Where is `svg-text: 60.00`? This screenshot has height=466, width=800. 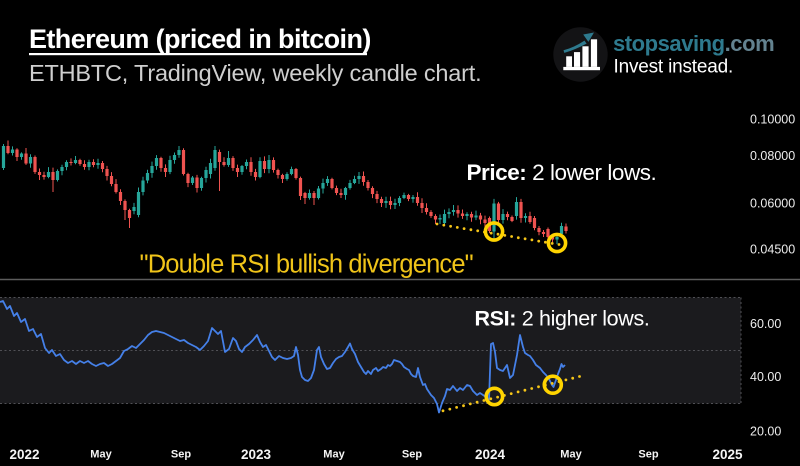
svg-text: 60.00 is located at coordinates (765, 324).